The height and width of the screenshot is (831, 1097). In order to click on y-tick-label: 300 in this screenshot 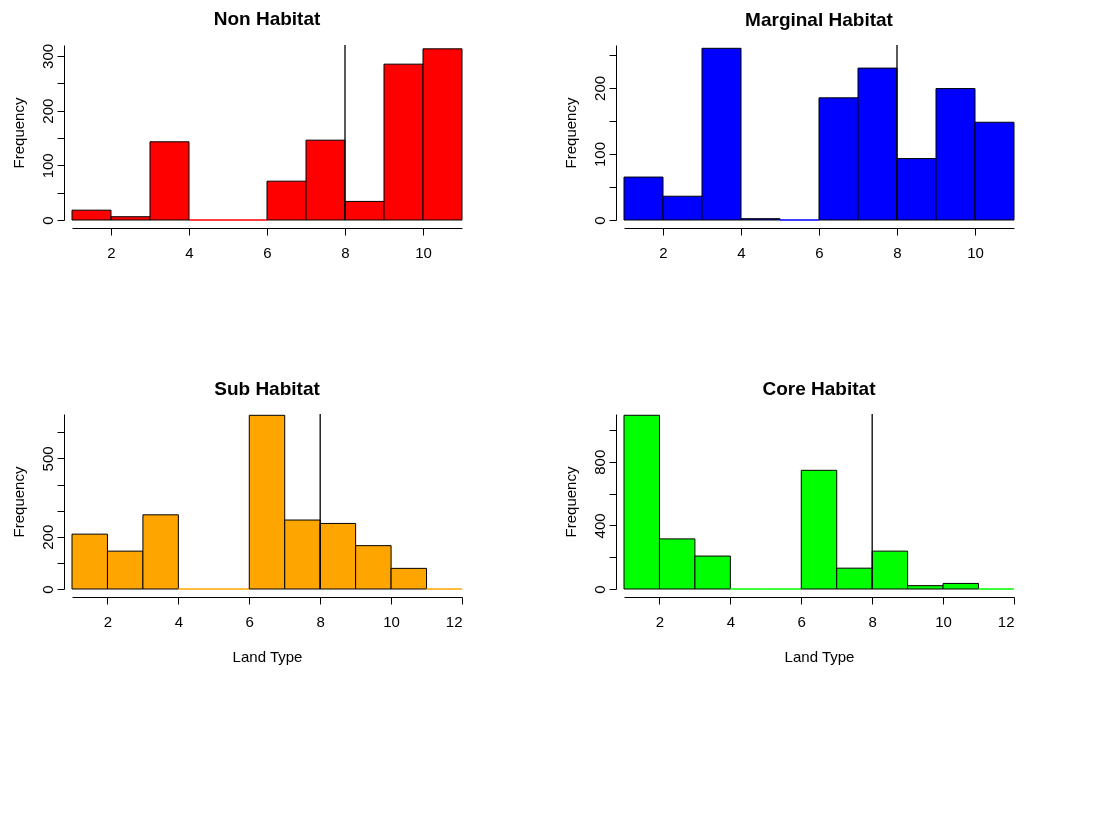, I will do `click(47, 56)`.